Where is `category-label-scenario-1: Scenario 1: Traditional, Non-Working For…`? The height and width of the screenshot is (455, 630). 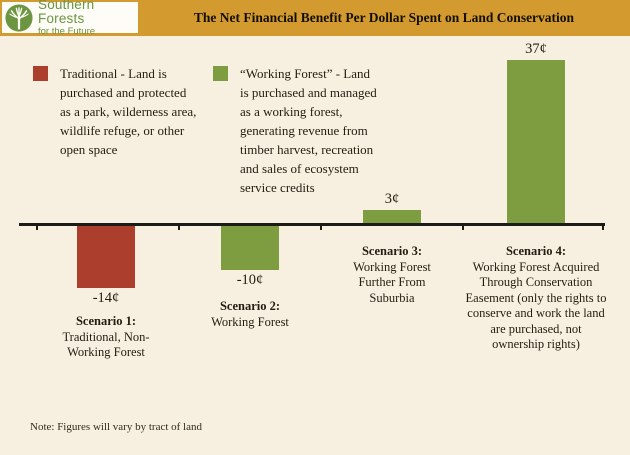 category-label-scenario-1: Scenario 1: Traditional, Non-Working For… is located at coordinates (106, 337).